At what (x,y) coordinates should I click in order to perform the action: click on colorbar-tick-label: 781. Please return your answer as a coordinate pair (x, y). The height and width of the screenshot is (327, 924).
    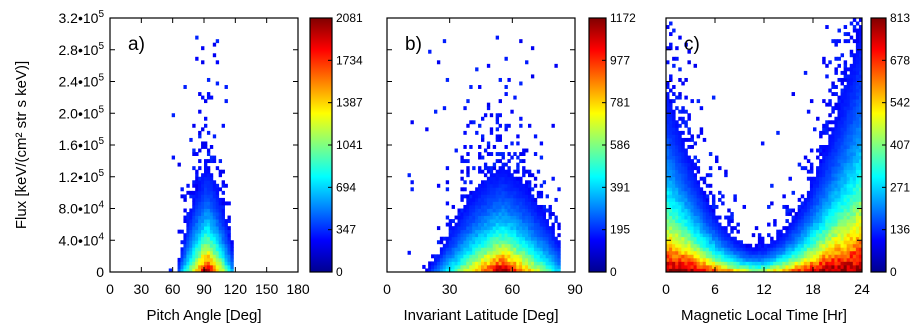
    Looking at the image, I should click on (620, 103).